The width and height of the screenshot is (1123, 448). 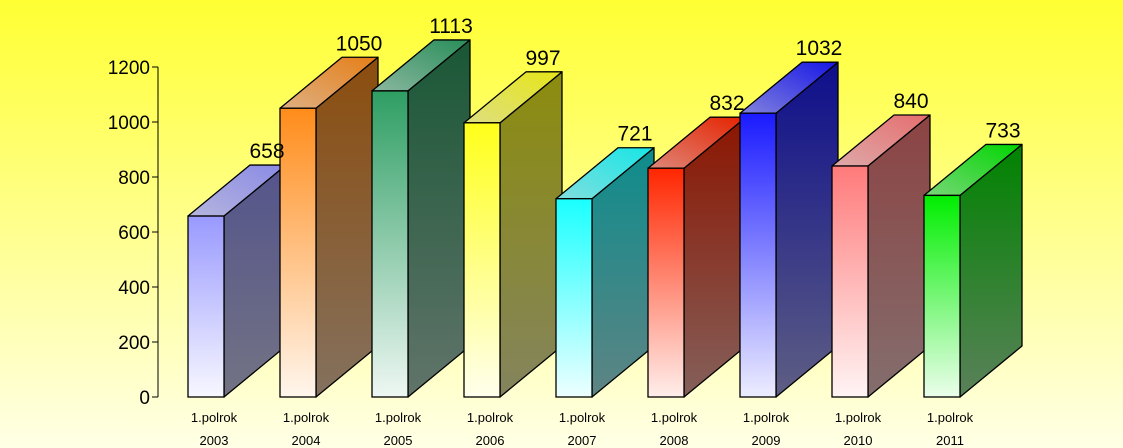 I want to click on bar-value-label: 832, so click(x=726, y=103).